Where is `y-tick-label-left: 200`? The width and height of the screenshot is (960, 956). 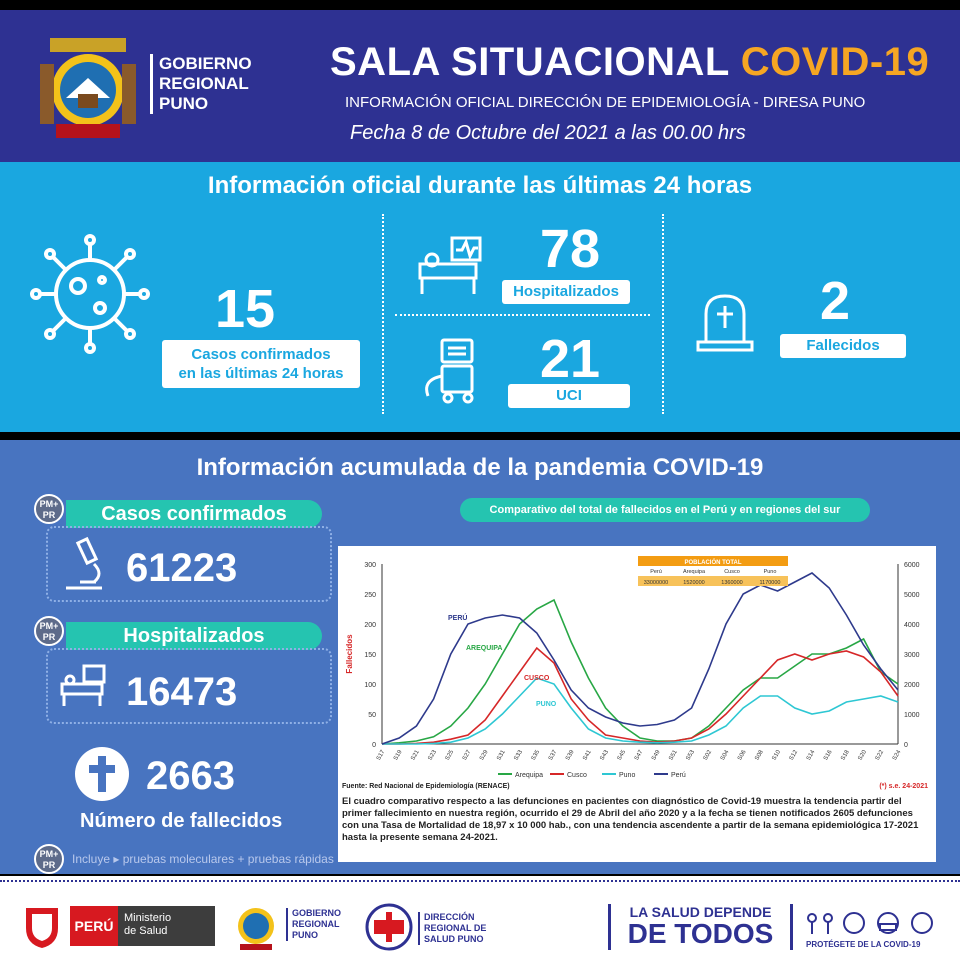 y-tick-label-left: 200 is located at coordinates (370, 625).